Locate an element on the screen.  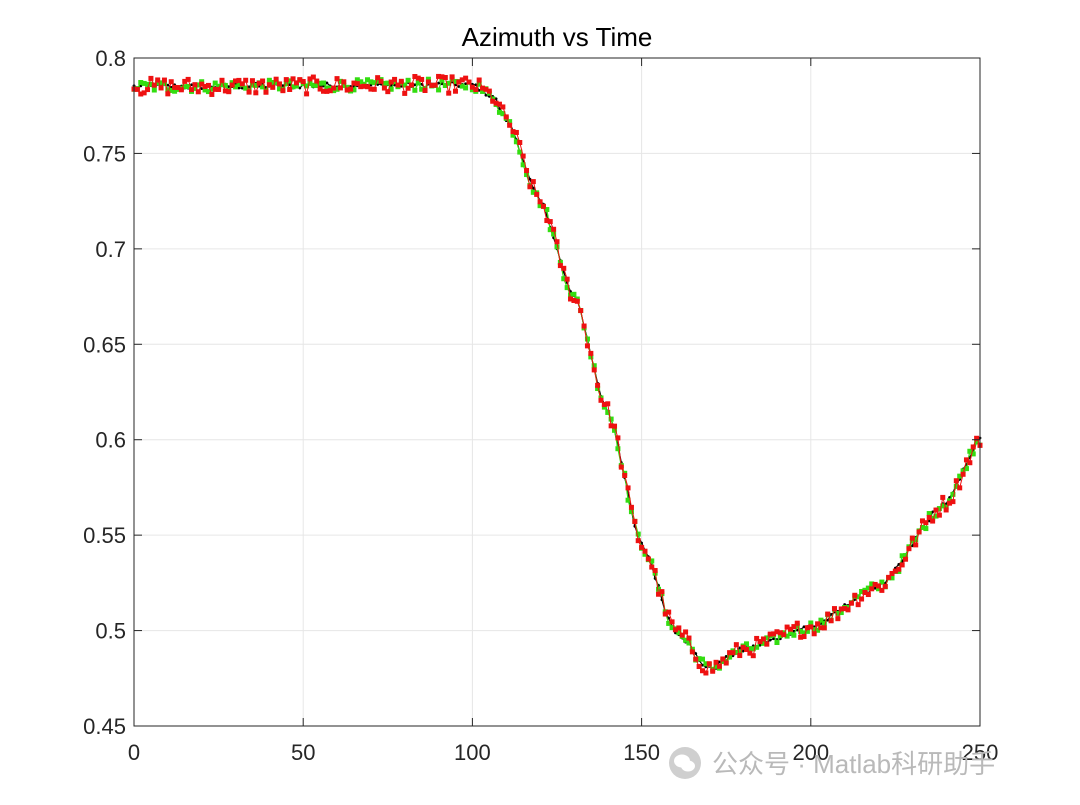
x-tick-label: 250 is located at coordinates (980, 752).